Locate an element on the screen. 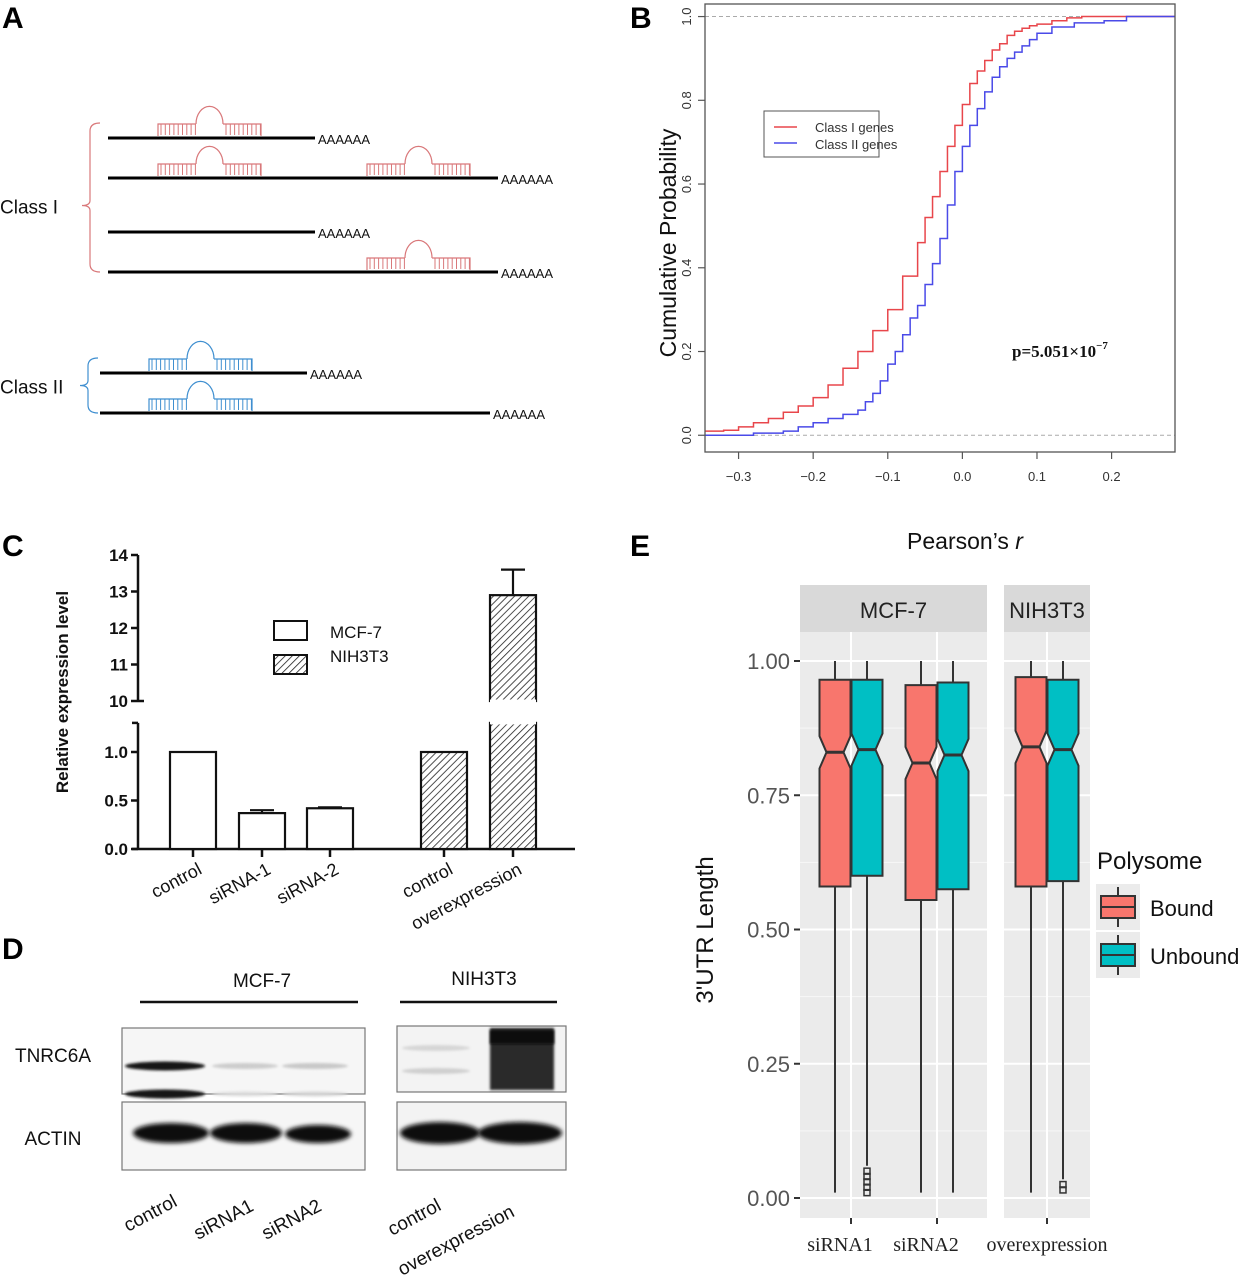 The width and height of the screenshot is (1254, 1280). y-axis-label: 3'UTR Length is located at coordinates (705, 929).